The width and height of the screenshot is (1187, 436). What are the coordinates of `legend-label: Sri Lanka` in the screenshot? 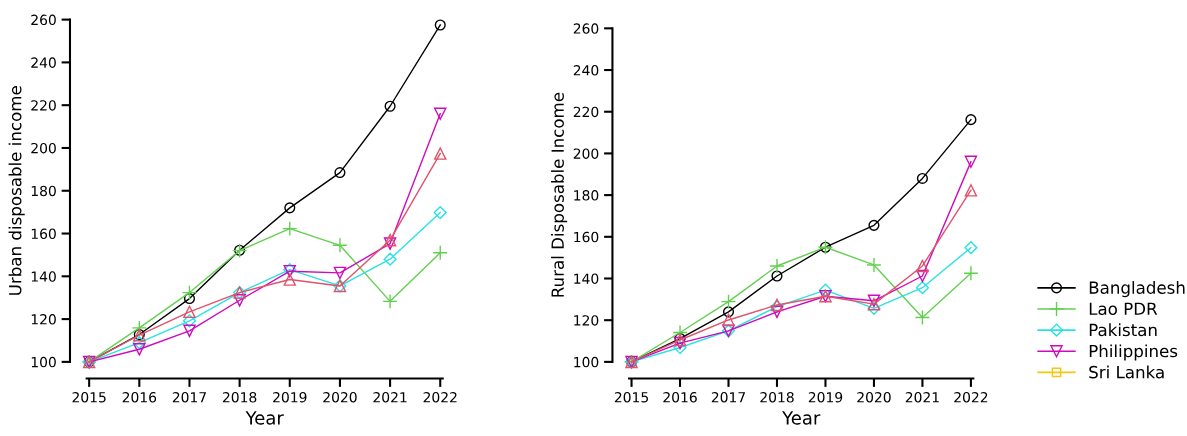 It's located at (1126, 372).